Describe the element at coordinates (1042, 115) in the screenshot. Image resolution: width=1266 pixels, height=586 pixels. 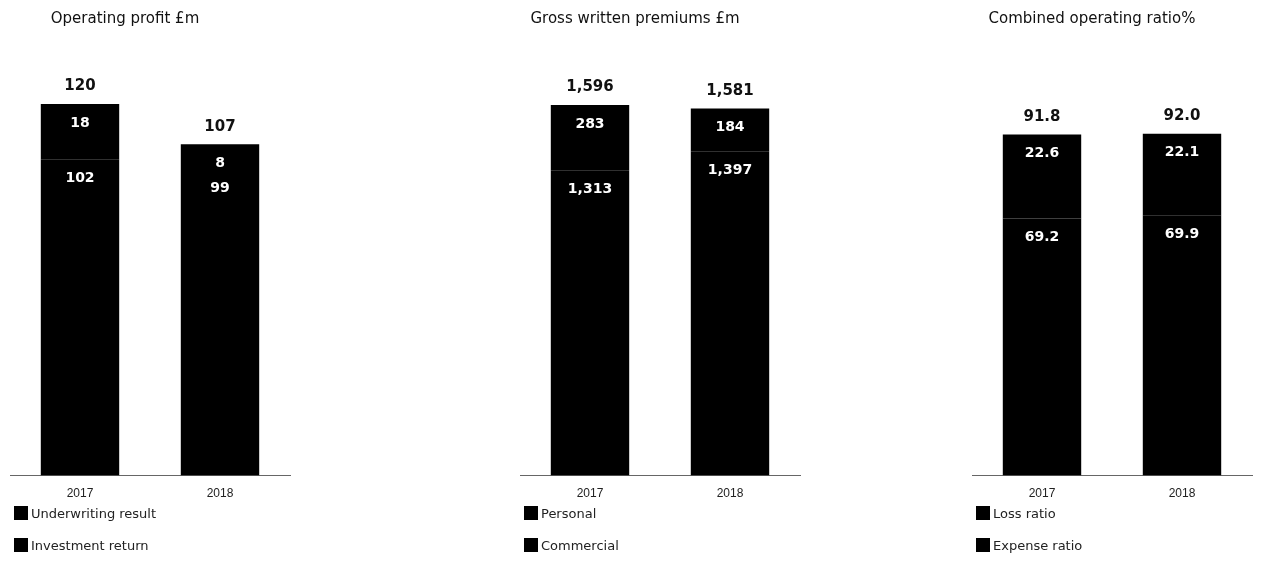
I see `total-label: 91.8` at that location.